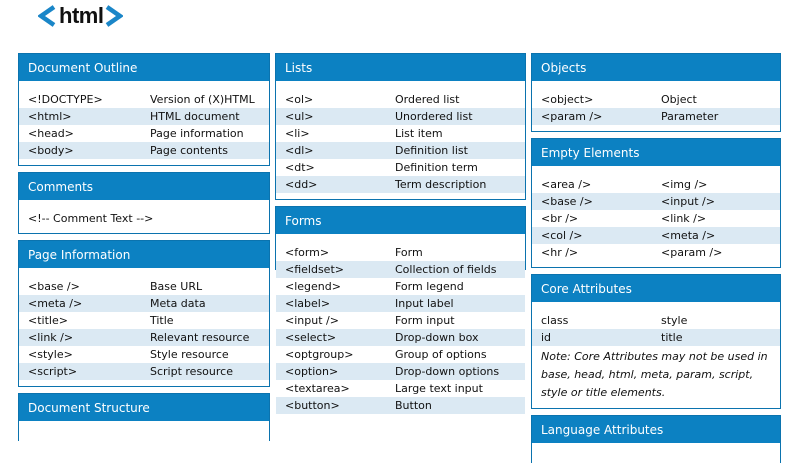 This screenshot has height=469, width=800. I want to click on description-cell: Version of (X)HTML, so click(202, 99).